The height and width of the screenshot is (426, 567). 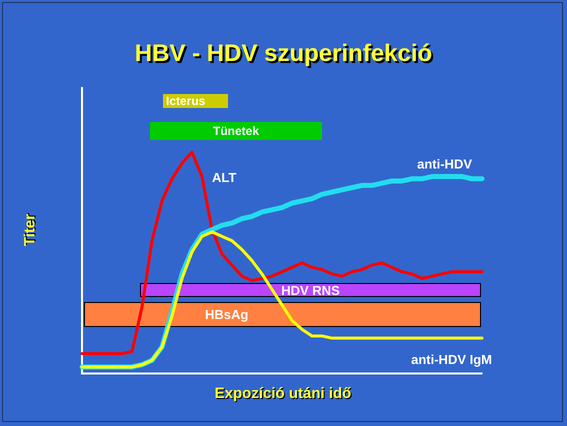 I want to click on annotation: HDV RNS, so click(x=310, y=290).